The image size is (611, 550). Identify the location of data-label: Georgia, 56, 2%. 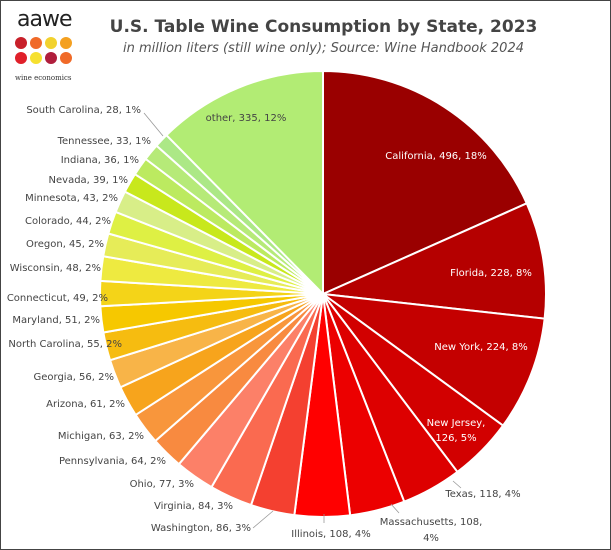
(73, 377).